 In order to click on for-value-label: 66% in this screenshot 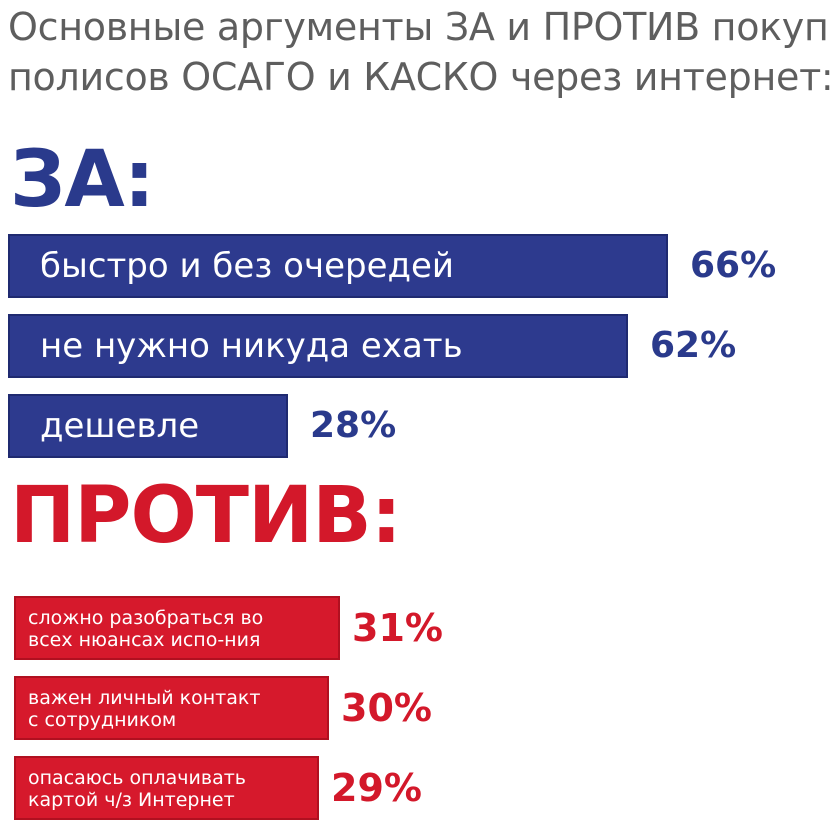, I will do `click(733, 265)`.